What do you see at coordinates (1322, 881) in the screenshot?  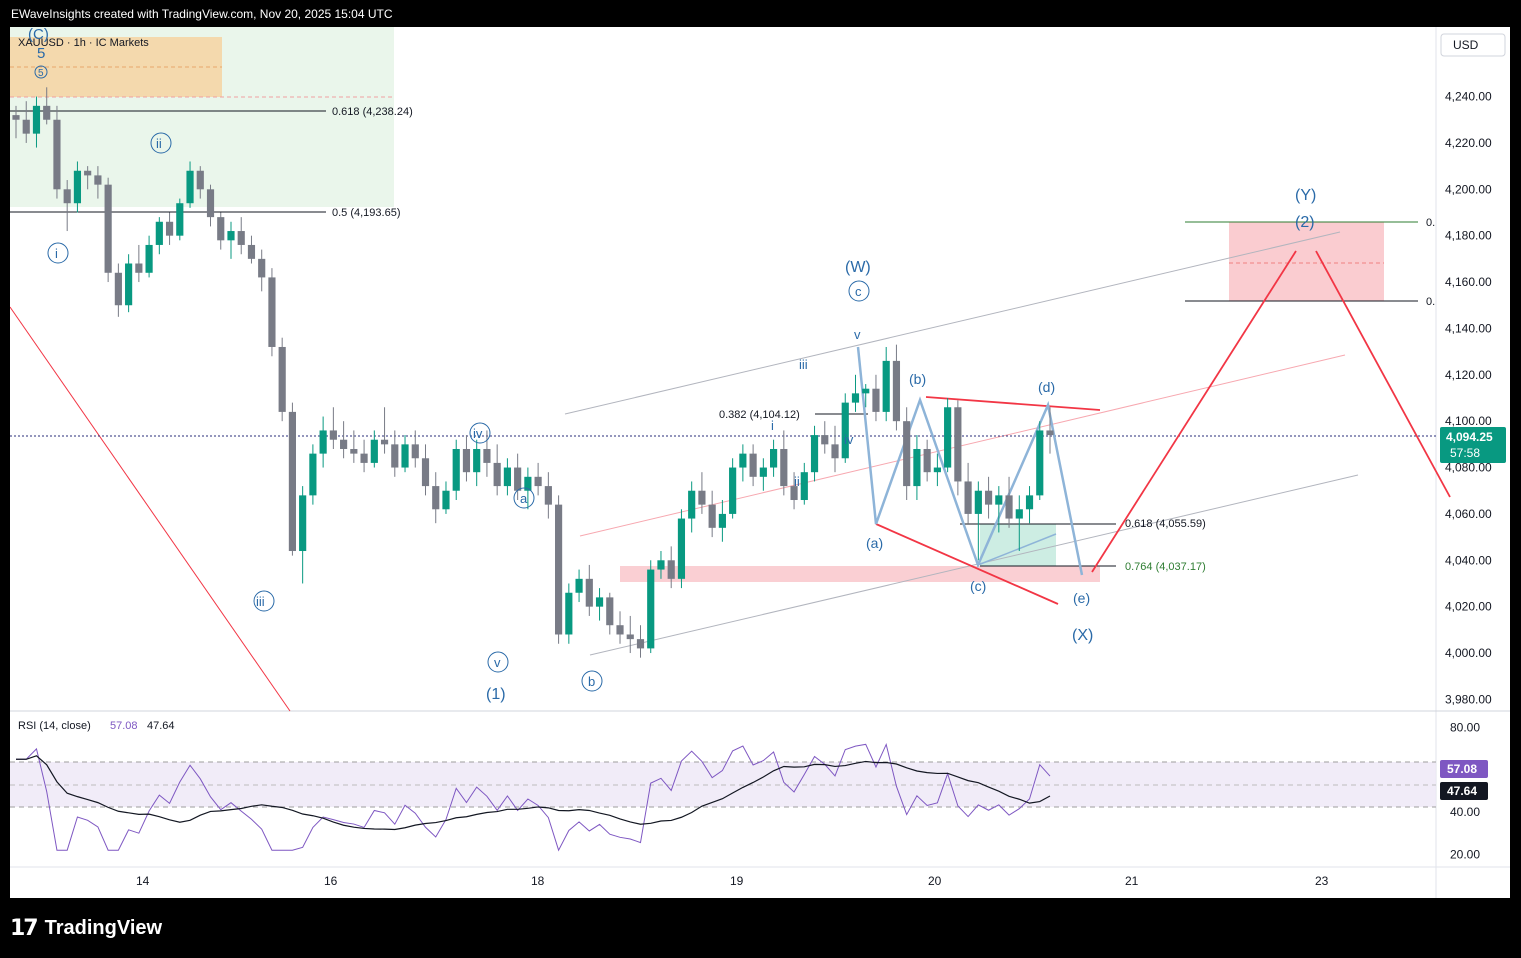 I see `time-axis-label: 23` at bounding box center [1322, 881].